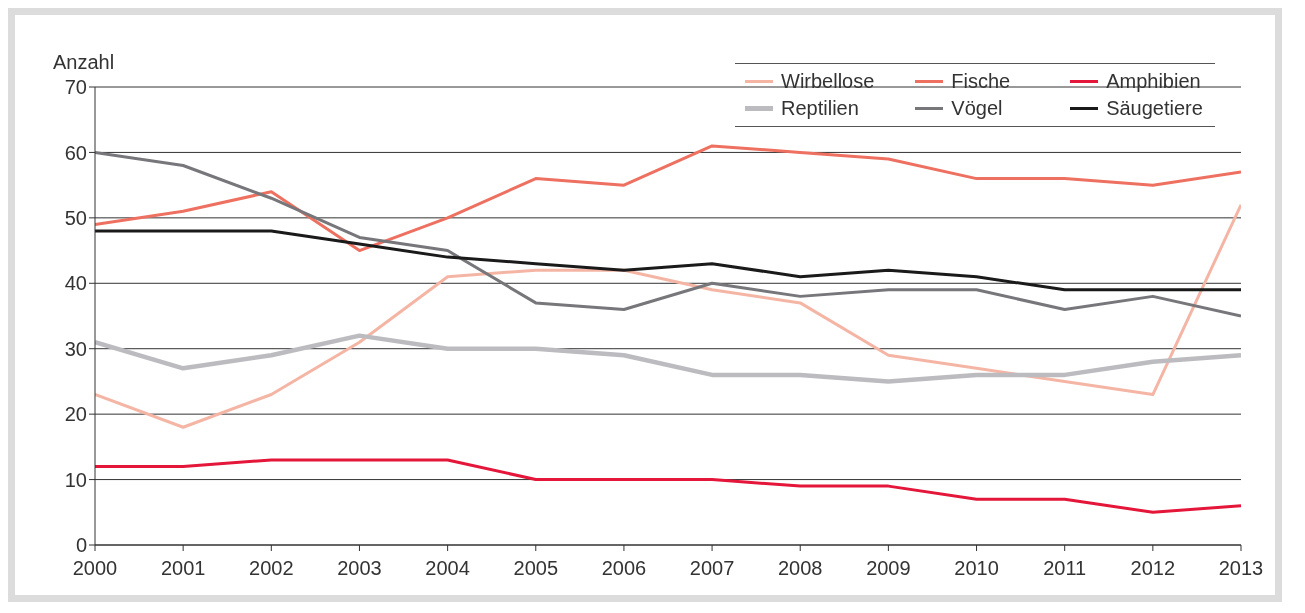  What do you see at coordinates (75, 87) in the screenshot?
I see `y-tick-label: 70` at bounding box center [75, 87].